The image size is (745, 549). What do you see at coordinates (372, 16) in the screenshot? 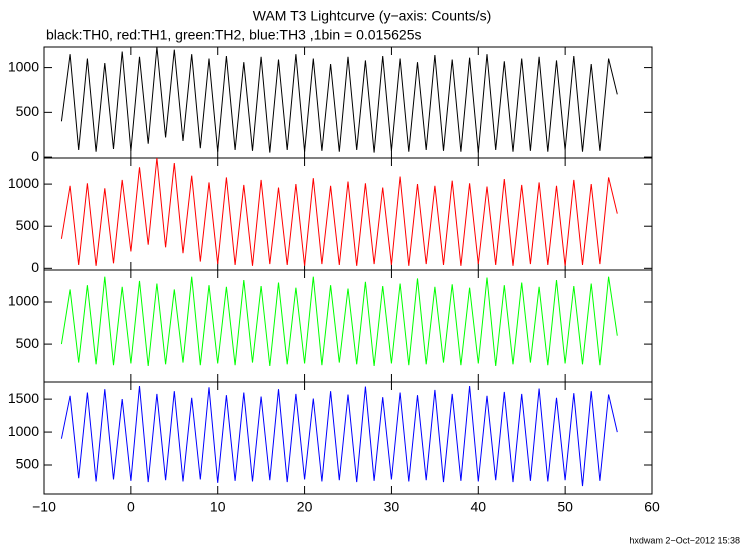
I see `chart-title: WAM T3 Lightcurve (y−axis: Counts/s)` at bounding box center [372, 16].